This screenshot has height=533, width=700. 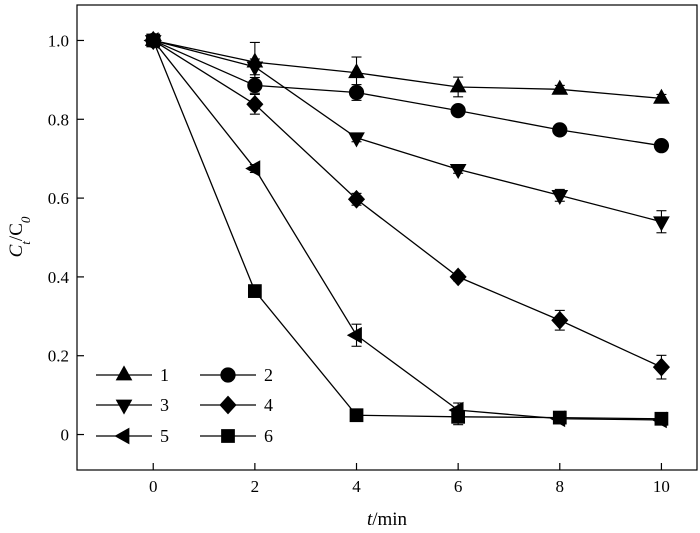 What do you see at coordinates (268, 405) in the screenshot?
I see `legend-label-4: 4` at bounding box center [268, 405].